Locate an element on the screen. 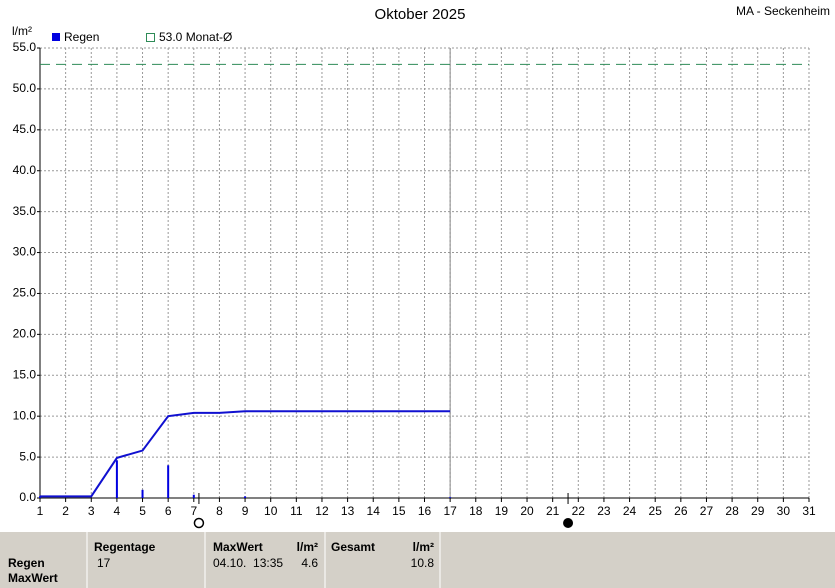 The height and width of the screenshot is (588, 835). cell: 10.8 is located at coordinates (423, 563).